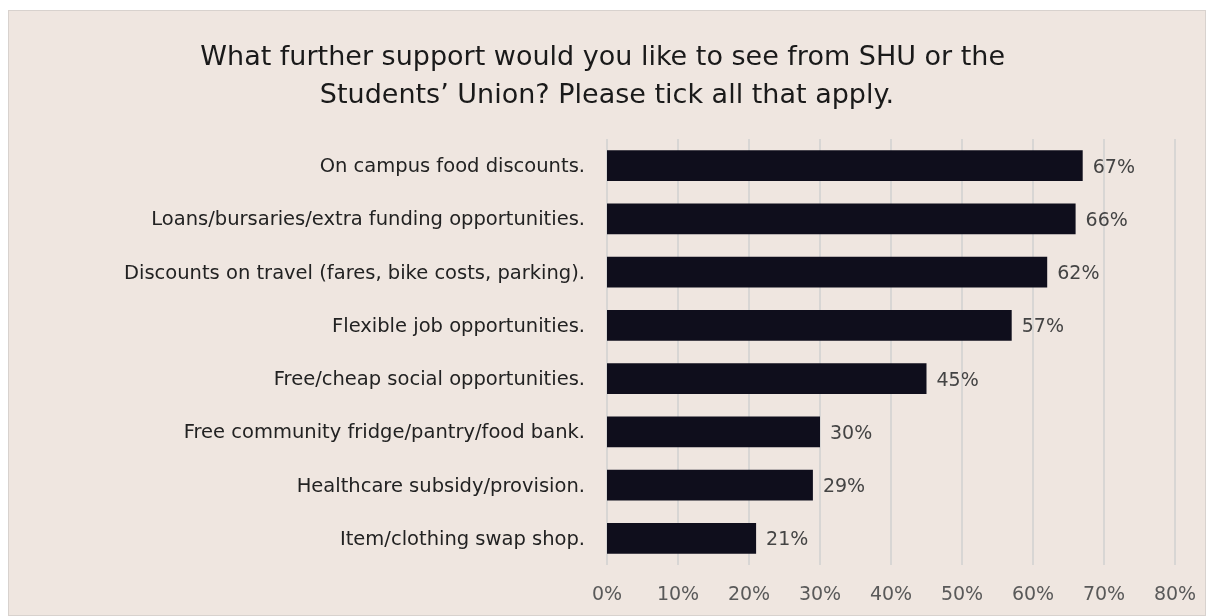 The height and width of the screenshot is (616, 1213). Describe the element at coordinates (957, 378) in the screenshot. I see `data-label: 45%` at that location.